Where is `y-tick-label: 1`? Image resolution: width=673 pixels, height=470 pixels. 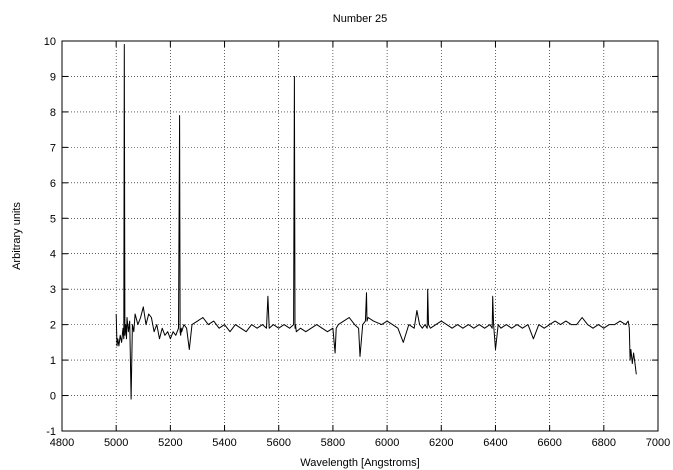 y-tick-label: 1 is located at coordinates (53, 361).